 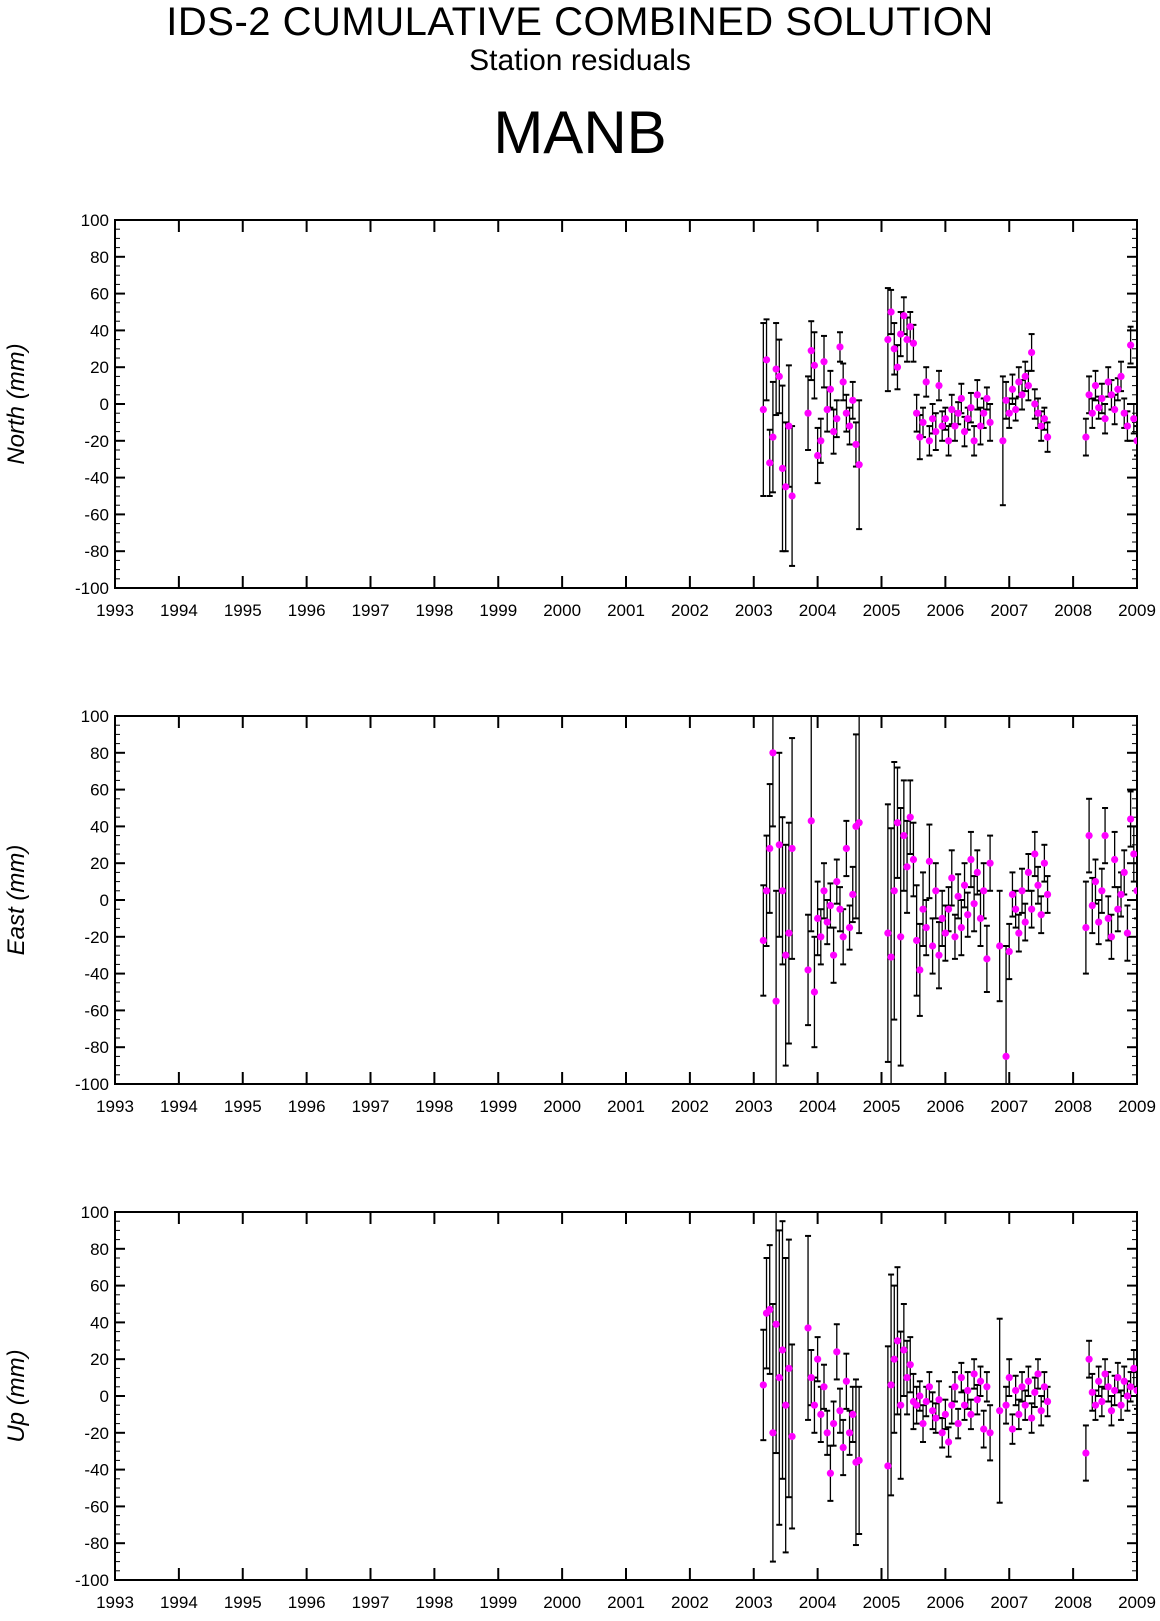 What do you see at coordinates (1073, 610) in the screenshot?
I see `x-tick-label: 2008` at bounding box center [1073, 610].